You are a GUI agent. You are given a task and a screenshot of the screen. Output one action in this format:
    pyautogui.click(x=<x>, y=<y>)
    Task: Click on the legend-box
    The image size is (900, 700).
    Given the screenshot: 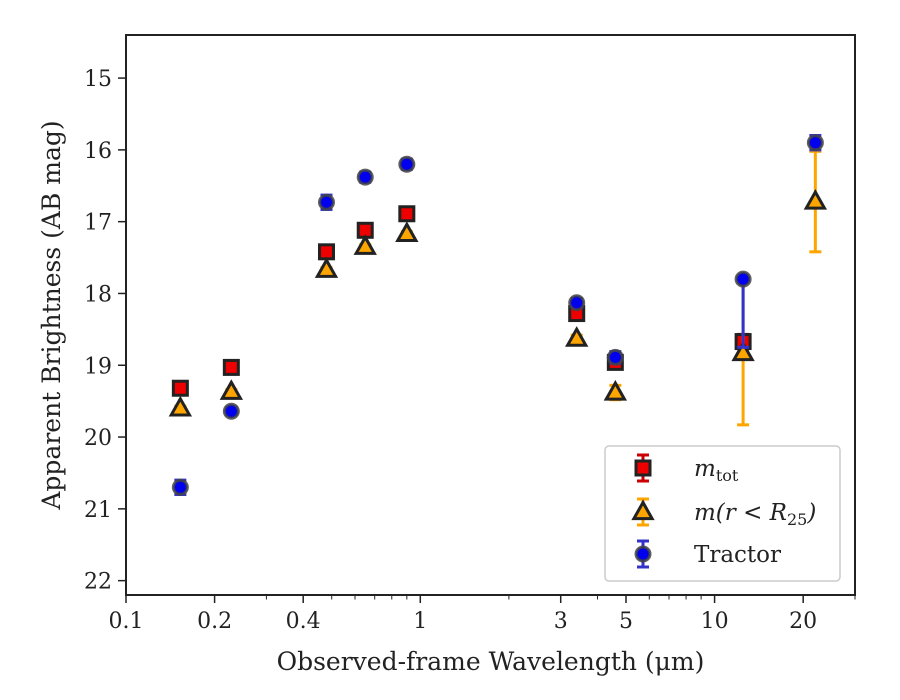 What is the action you would take?
    pyautogui.click(x=722, y=513)
    